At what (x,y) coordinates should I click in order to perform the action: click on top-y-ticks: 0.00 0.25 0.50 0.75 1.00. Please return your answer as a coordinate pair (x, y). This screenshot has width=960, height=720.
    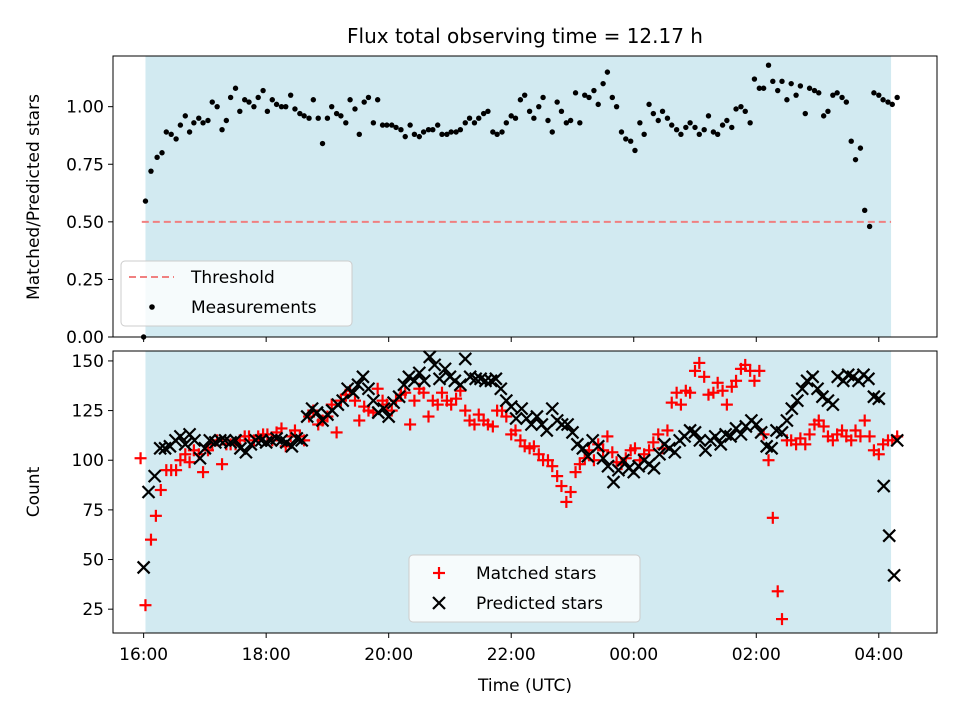
    Looking at the image, I should click on (89, 223).